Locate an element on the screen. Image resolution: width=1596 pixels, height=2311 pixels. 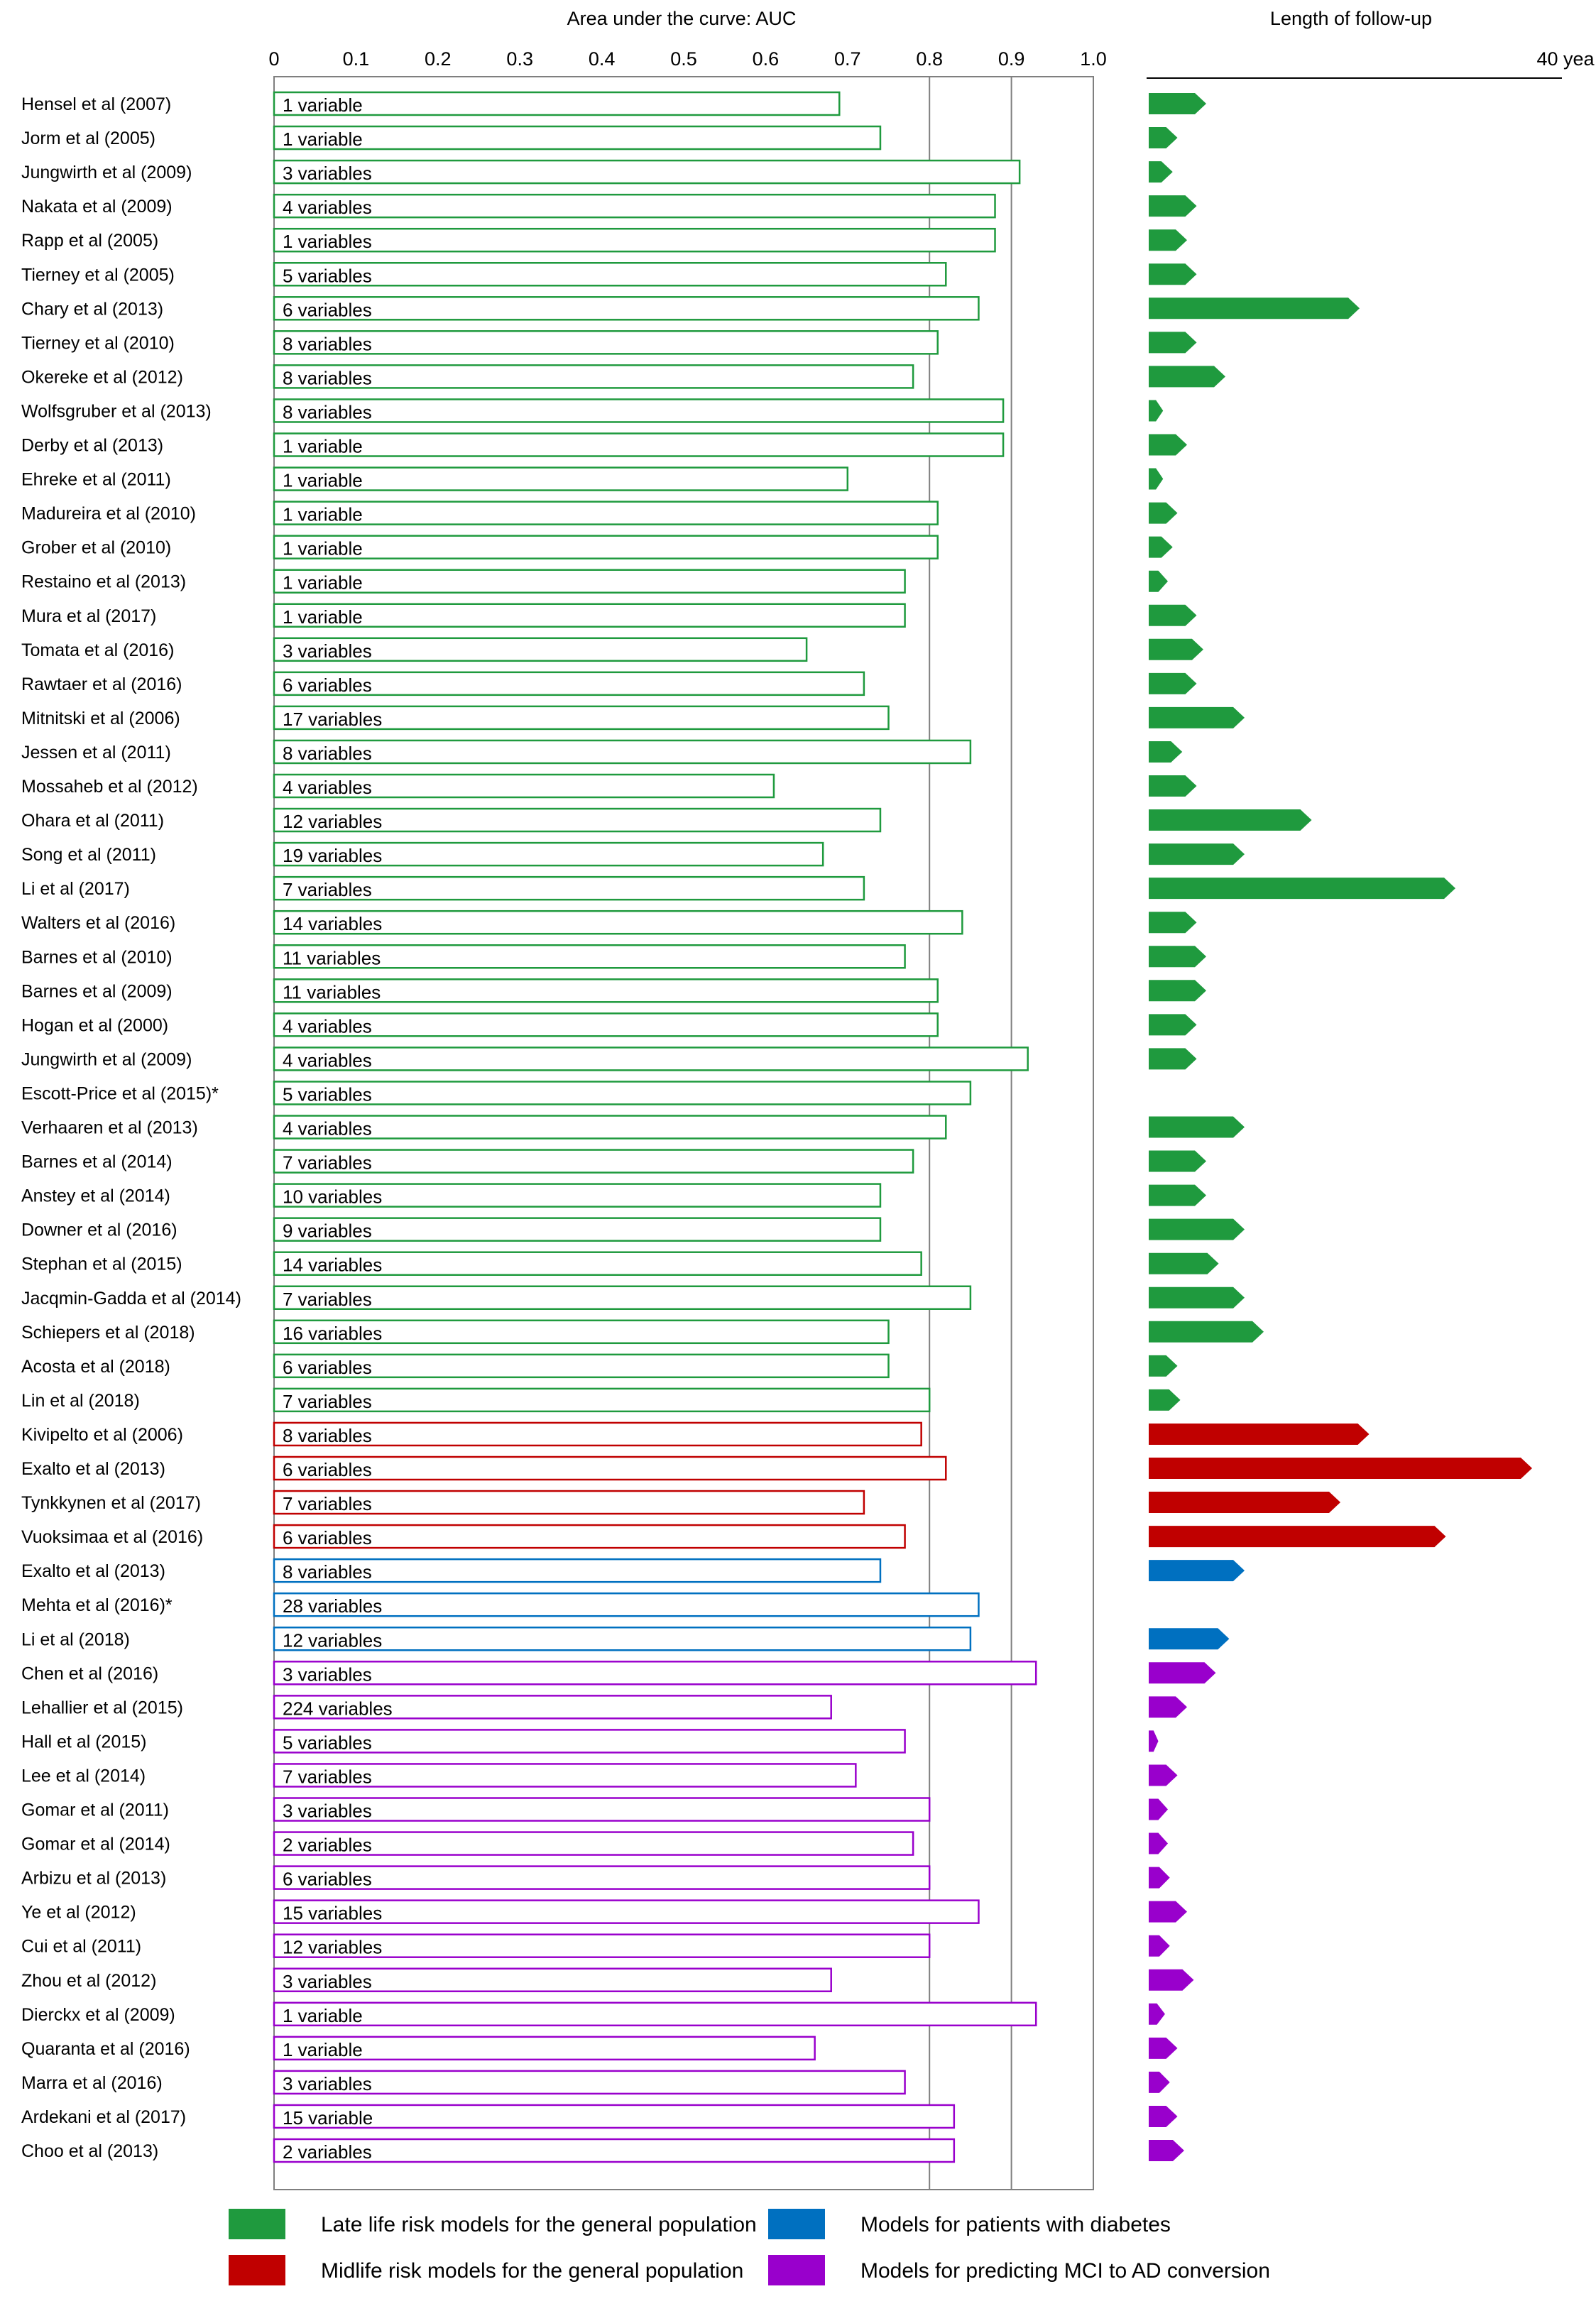
study-row: Escott-Price et al (2015)* 5 variables is located at coordinates (496, 1093).